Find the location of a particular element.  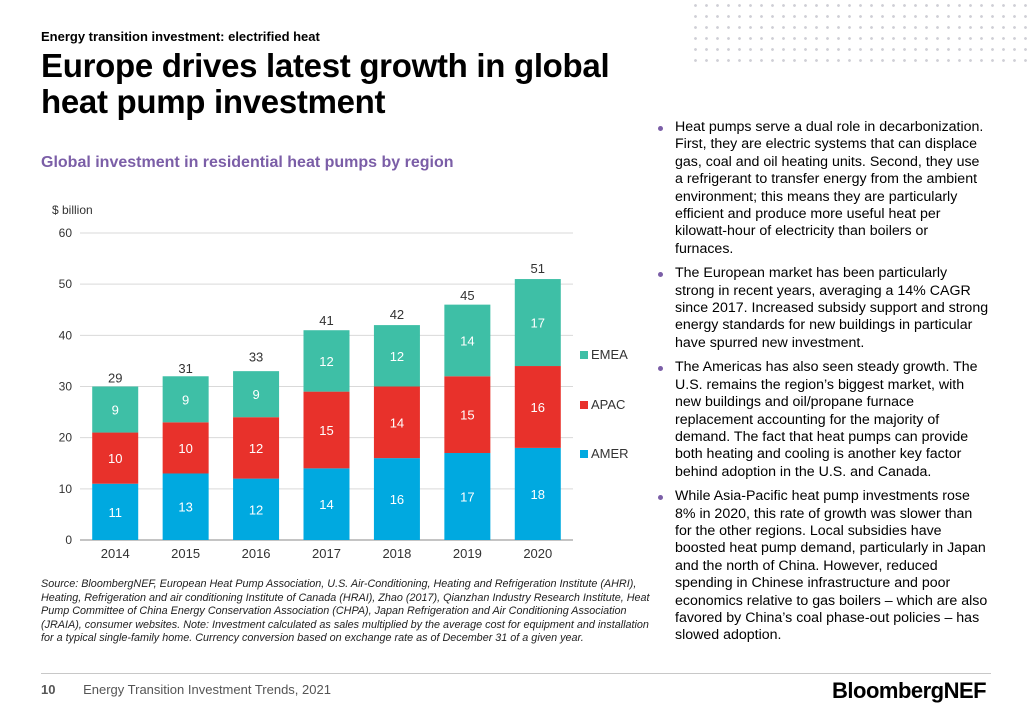

y-tick-label: 10 is located at coordinates (66, 489).